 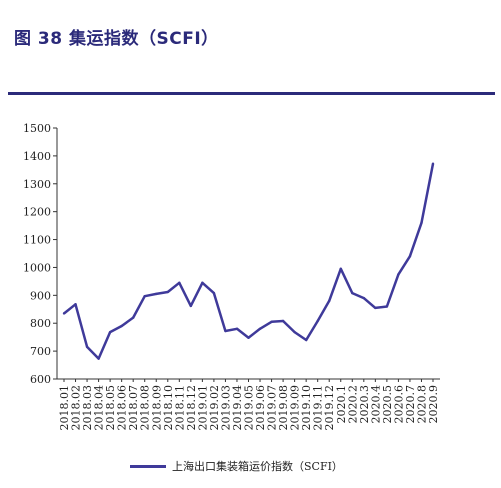 I want to click on x-tick-label: 2018.11, so click(x=179, y=408).